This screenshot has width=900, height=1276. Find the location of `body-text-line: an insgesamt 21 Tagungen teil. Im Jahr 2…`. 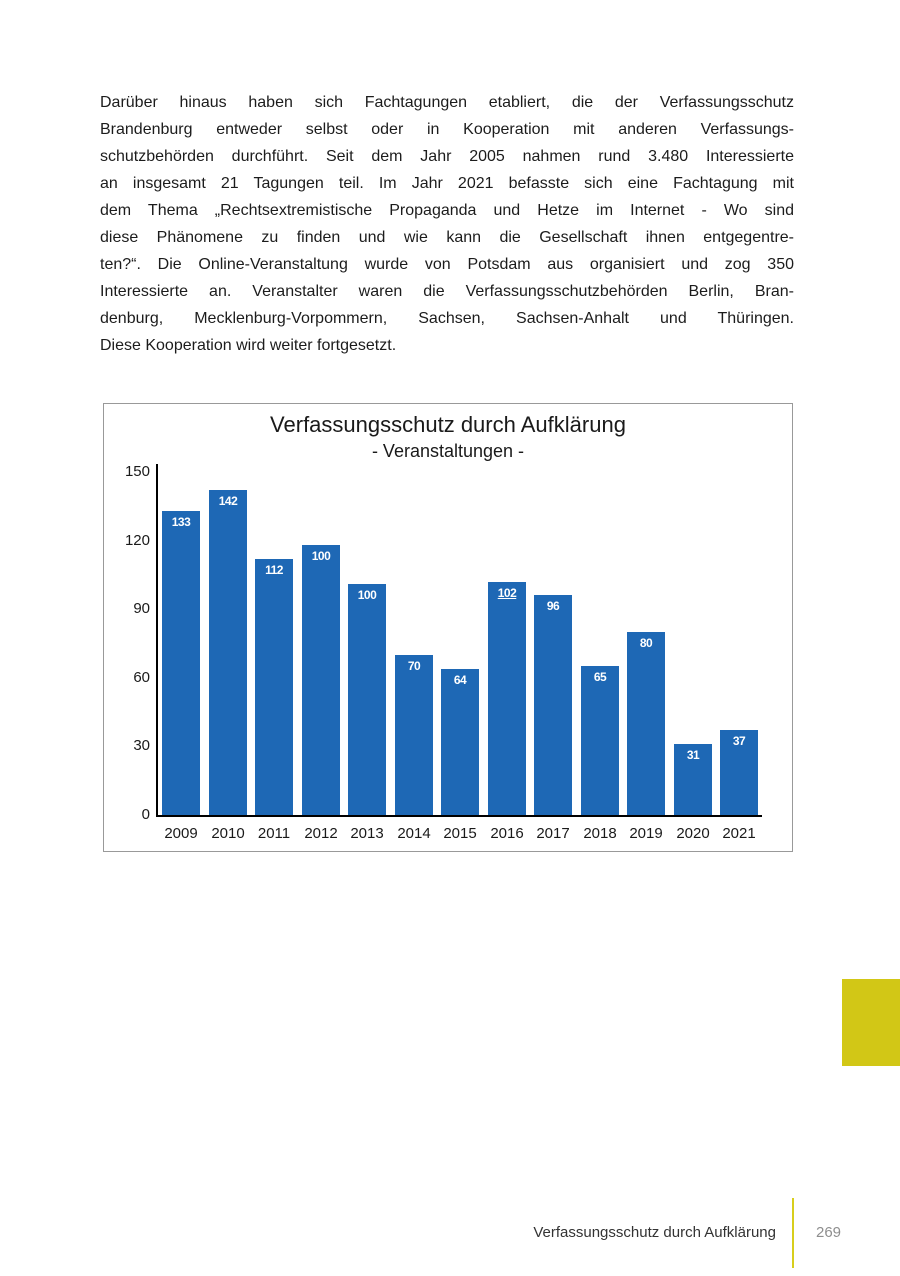

body-text-line: an insgesamt 21 Tagungen teil. Im Jahr 2… is located at coordinates (447, 183).